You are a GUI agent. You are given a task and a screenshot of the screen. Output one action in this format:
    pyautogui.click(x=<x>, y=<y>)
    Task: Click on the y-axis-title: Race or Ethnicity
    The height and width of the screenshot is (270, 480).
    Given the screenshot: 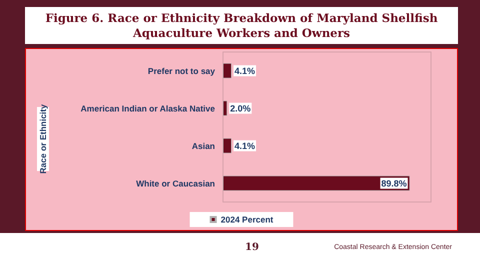 What is the action you would take?
    pyautogui.click(x=43, y=139)
    